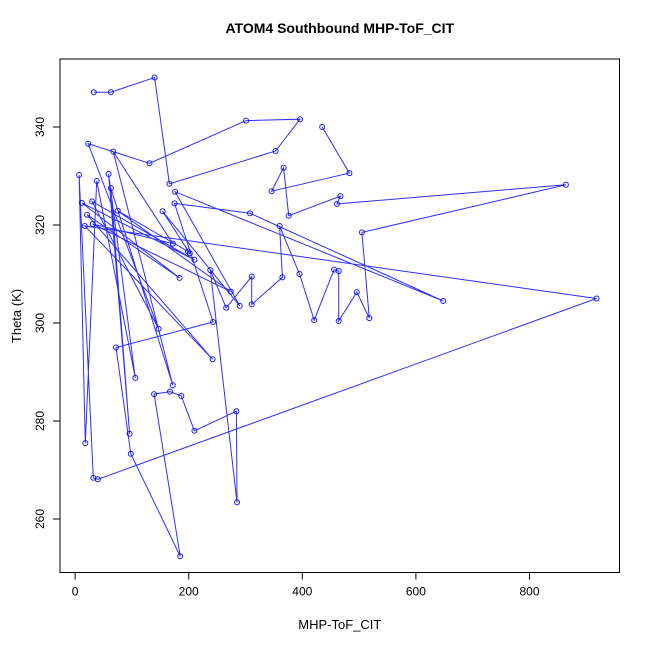  Describe the element at coordinates (40, 323) in the screenshot. I see `y-tick-label: 300` at that location.